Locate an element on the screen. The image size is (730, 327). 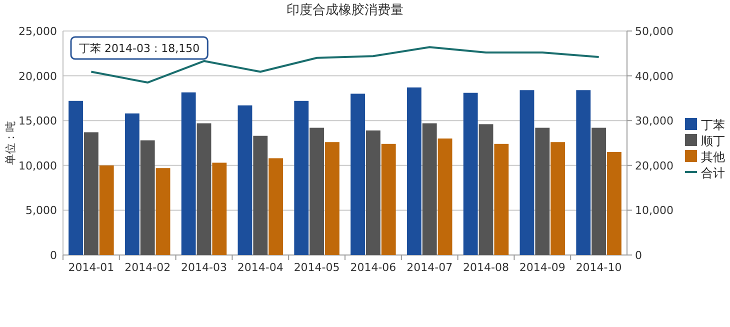
legend-label: 丁苯 is located at coordinates (713, 125).